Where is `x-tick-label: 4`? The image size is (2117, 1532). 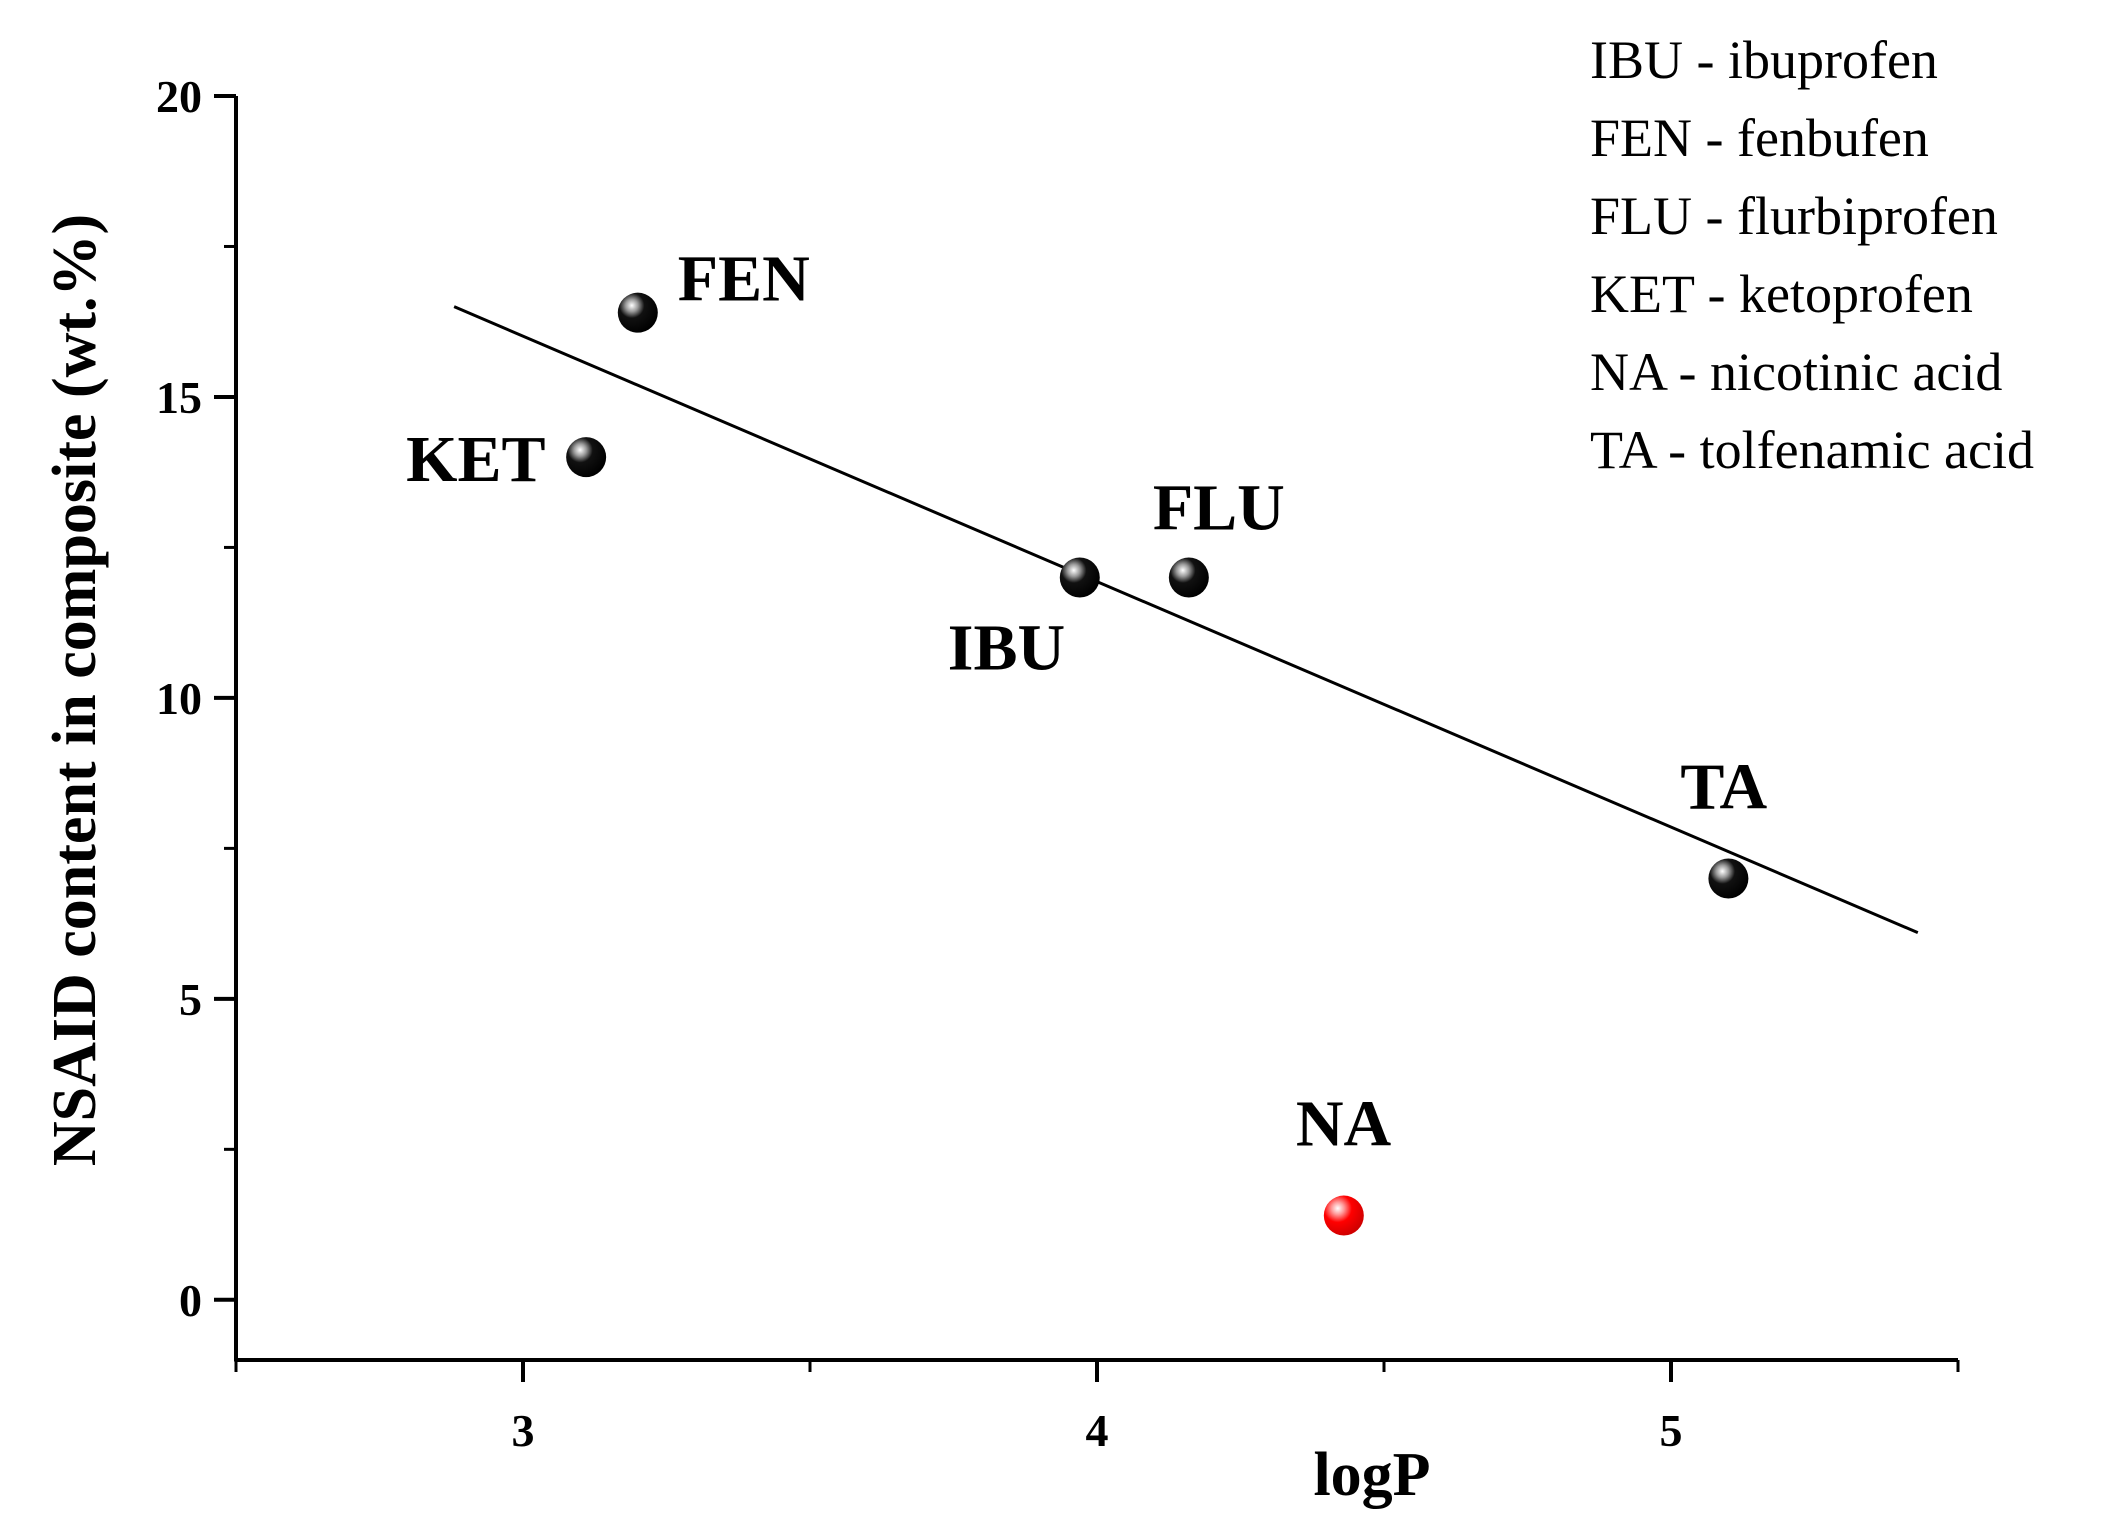 x-tick-label: 4 is located at coordinates (1097, 1430).